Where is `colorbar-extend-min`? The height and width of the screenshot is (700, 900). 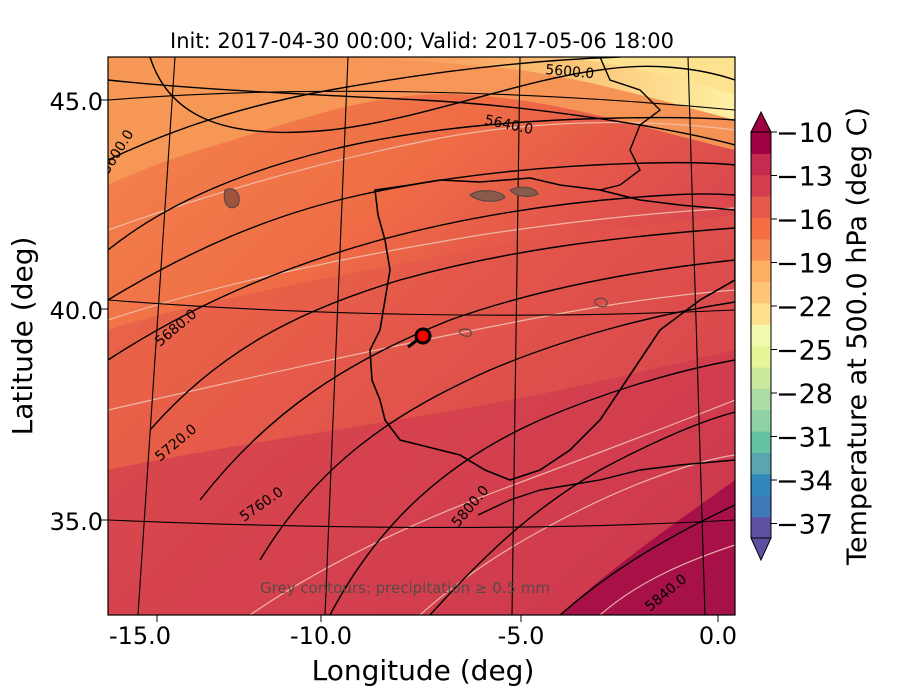
colorbar-extend-min is located at coordinates (761, 549).